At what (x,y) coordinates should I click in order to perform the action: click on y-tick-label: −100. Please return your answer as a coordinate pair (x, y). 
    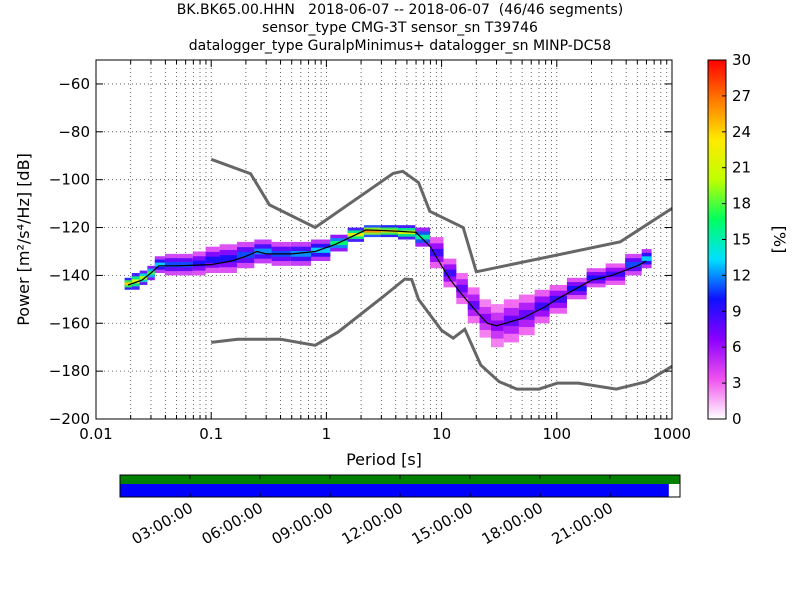
    Looking at the image, I should click on (69, 180).